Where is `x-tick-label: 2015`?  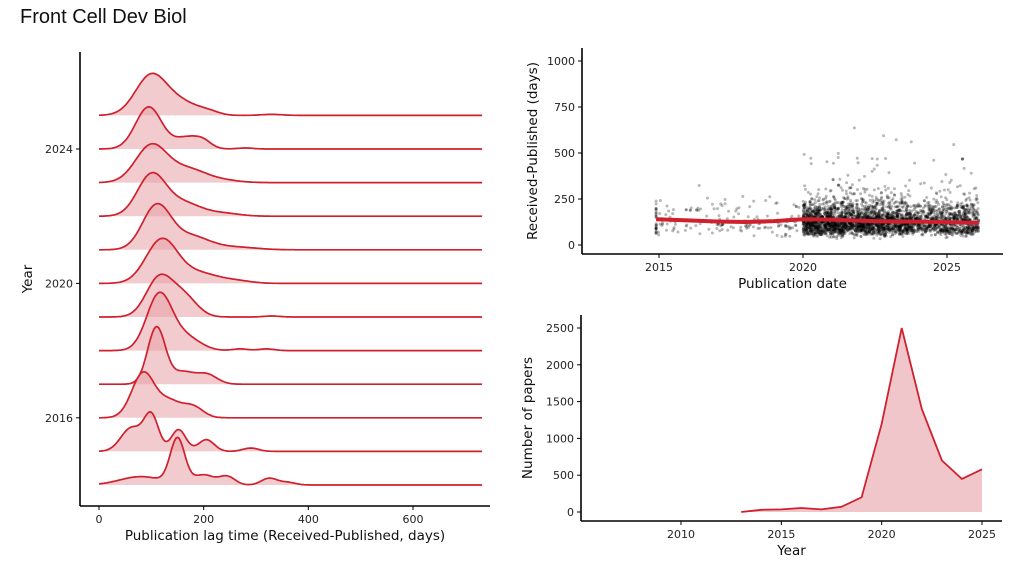 x-tick-label: 2015 is located at coordinates (659, 267).